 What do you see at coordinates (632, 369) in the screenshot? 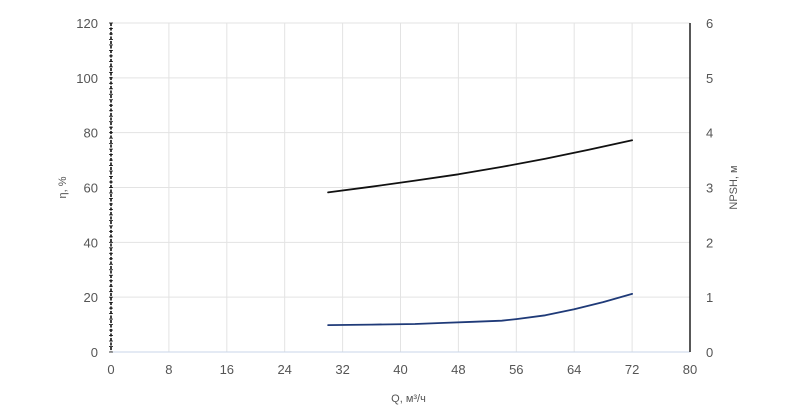
I see `x-tick-label: 72` at bounding box center [632, 369].